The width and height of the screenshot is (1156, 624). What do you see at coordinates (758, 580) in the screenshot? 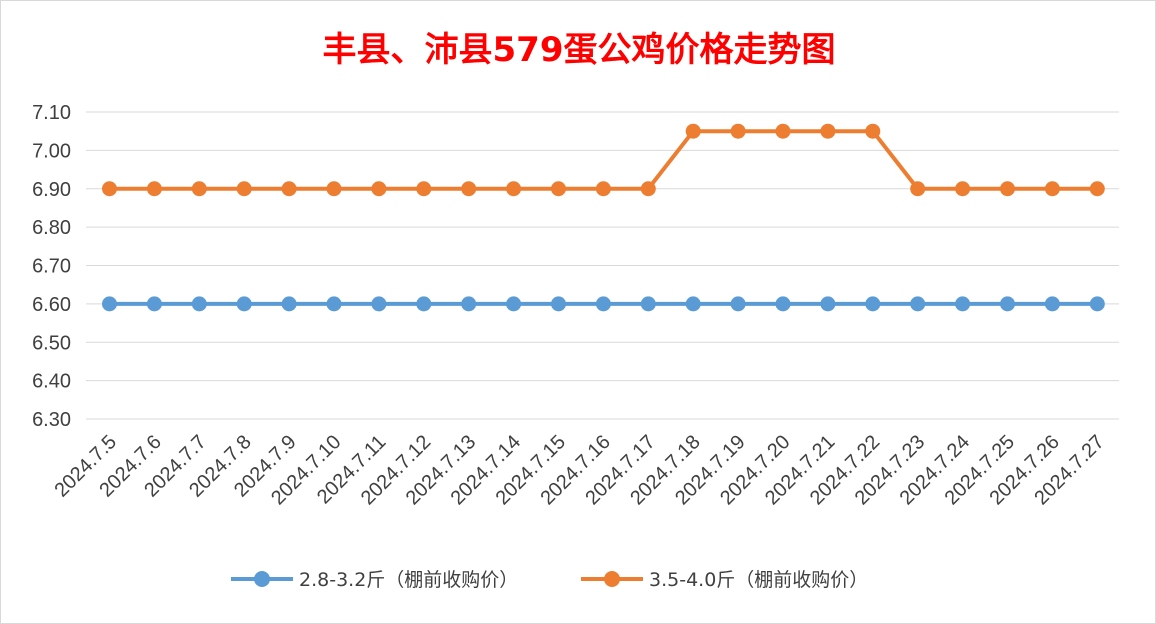
I see `legend-label-series-2: 3.5-4.0斤（棚前收购价）` at bounding box center [758, 580].